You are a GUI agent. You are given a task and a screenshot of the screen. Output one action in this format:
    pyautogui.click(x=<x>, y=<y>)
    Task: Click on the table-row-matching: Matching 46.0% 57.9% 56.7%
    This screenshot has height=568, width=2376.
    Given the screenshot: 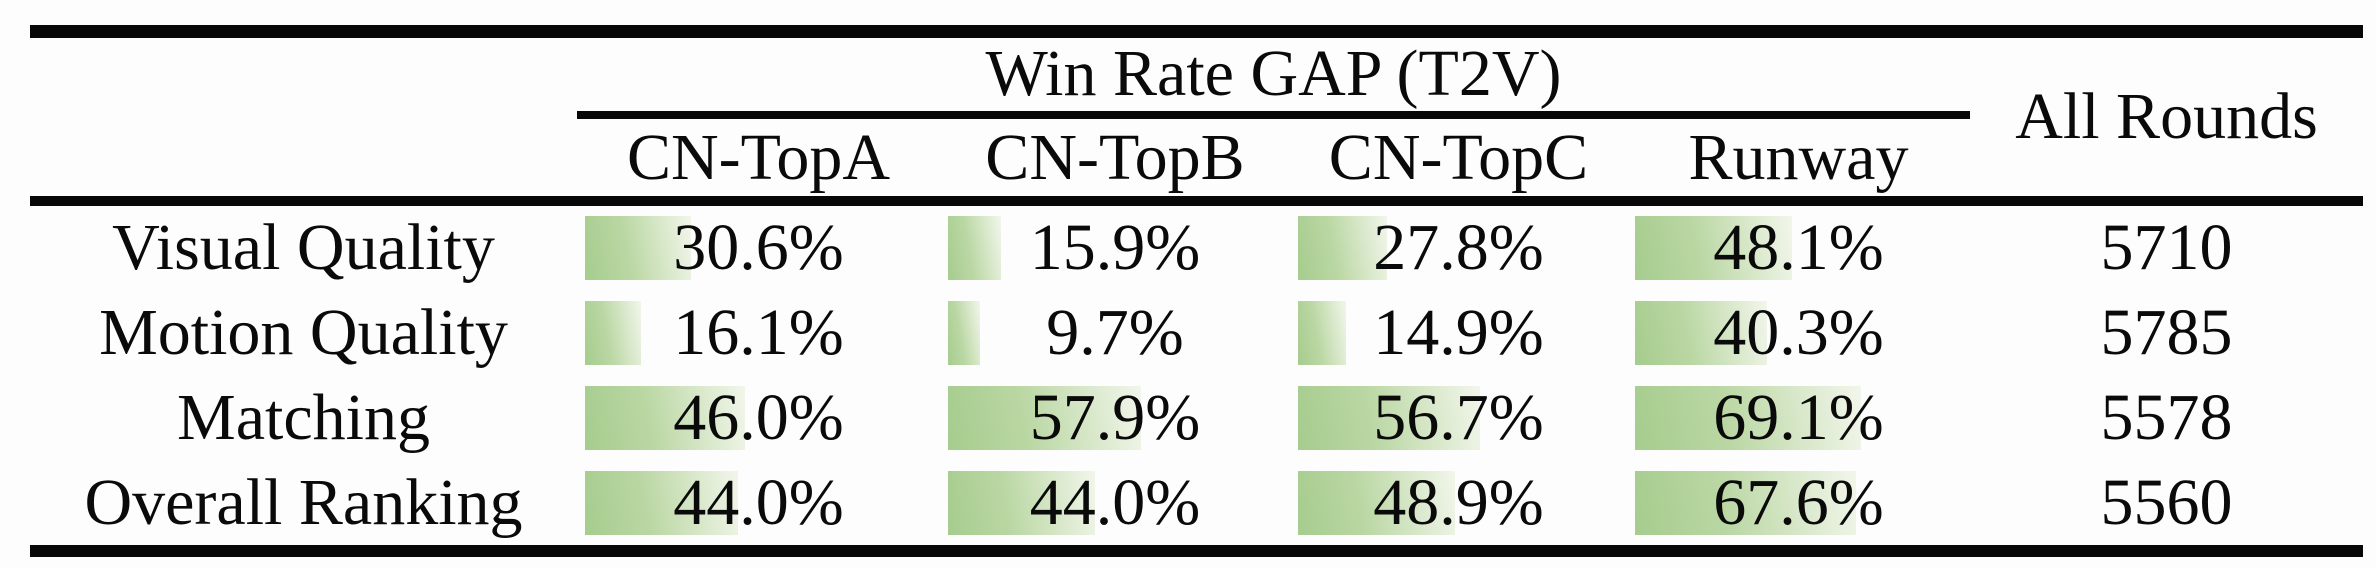 What is the action you would take?
    pyautogui.click(x=1196, y=418)
    